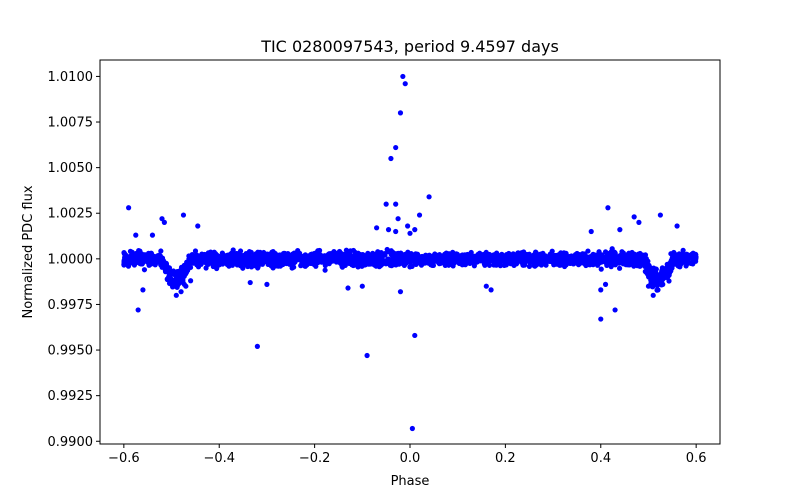 This screenshot has height=500, width=800. What do you see at coordinates (71, 305) in the screenshot?
I see `y-tick-label: 0.9975` at bounding box center [71, 305].